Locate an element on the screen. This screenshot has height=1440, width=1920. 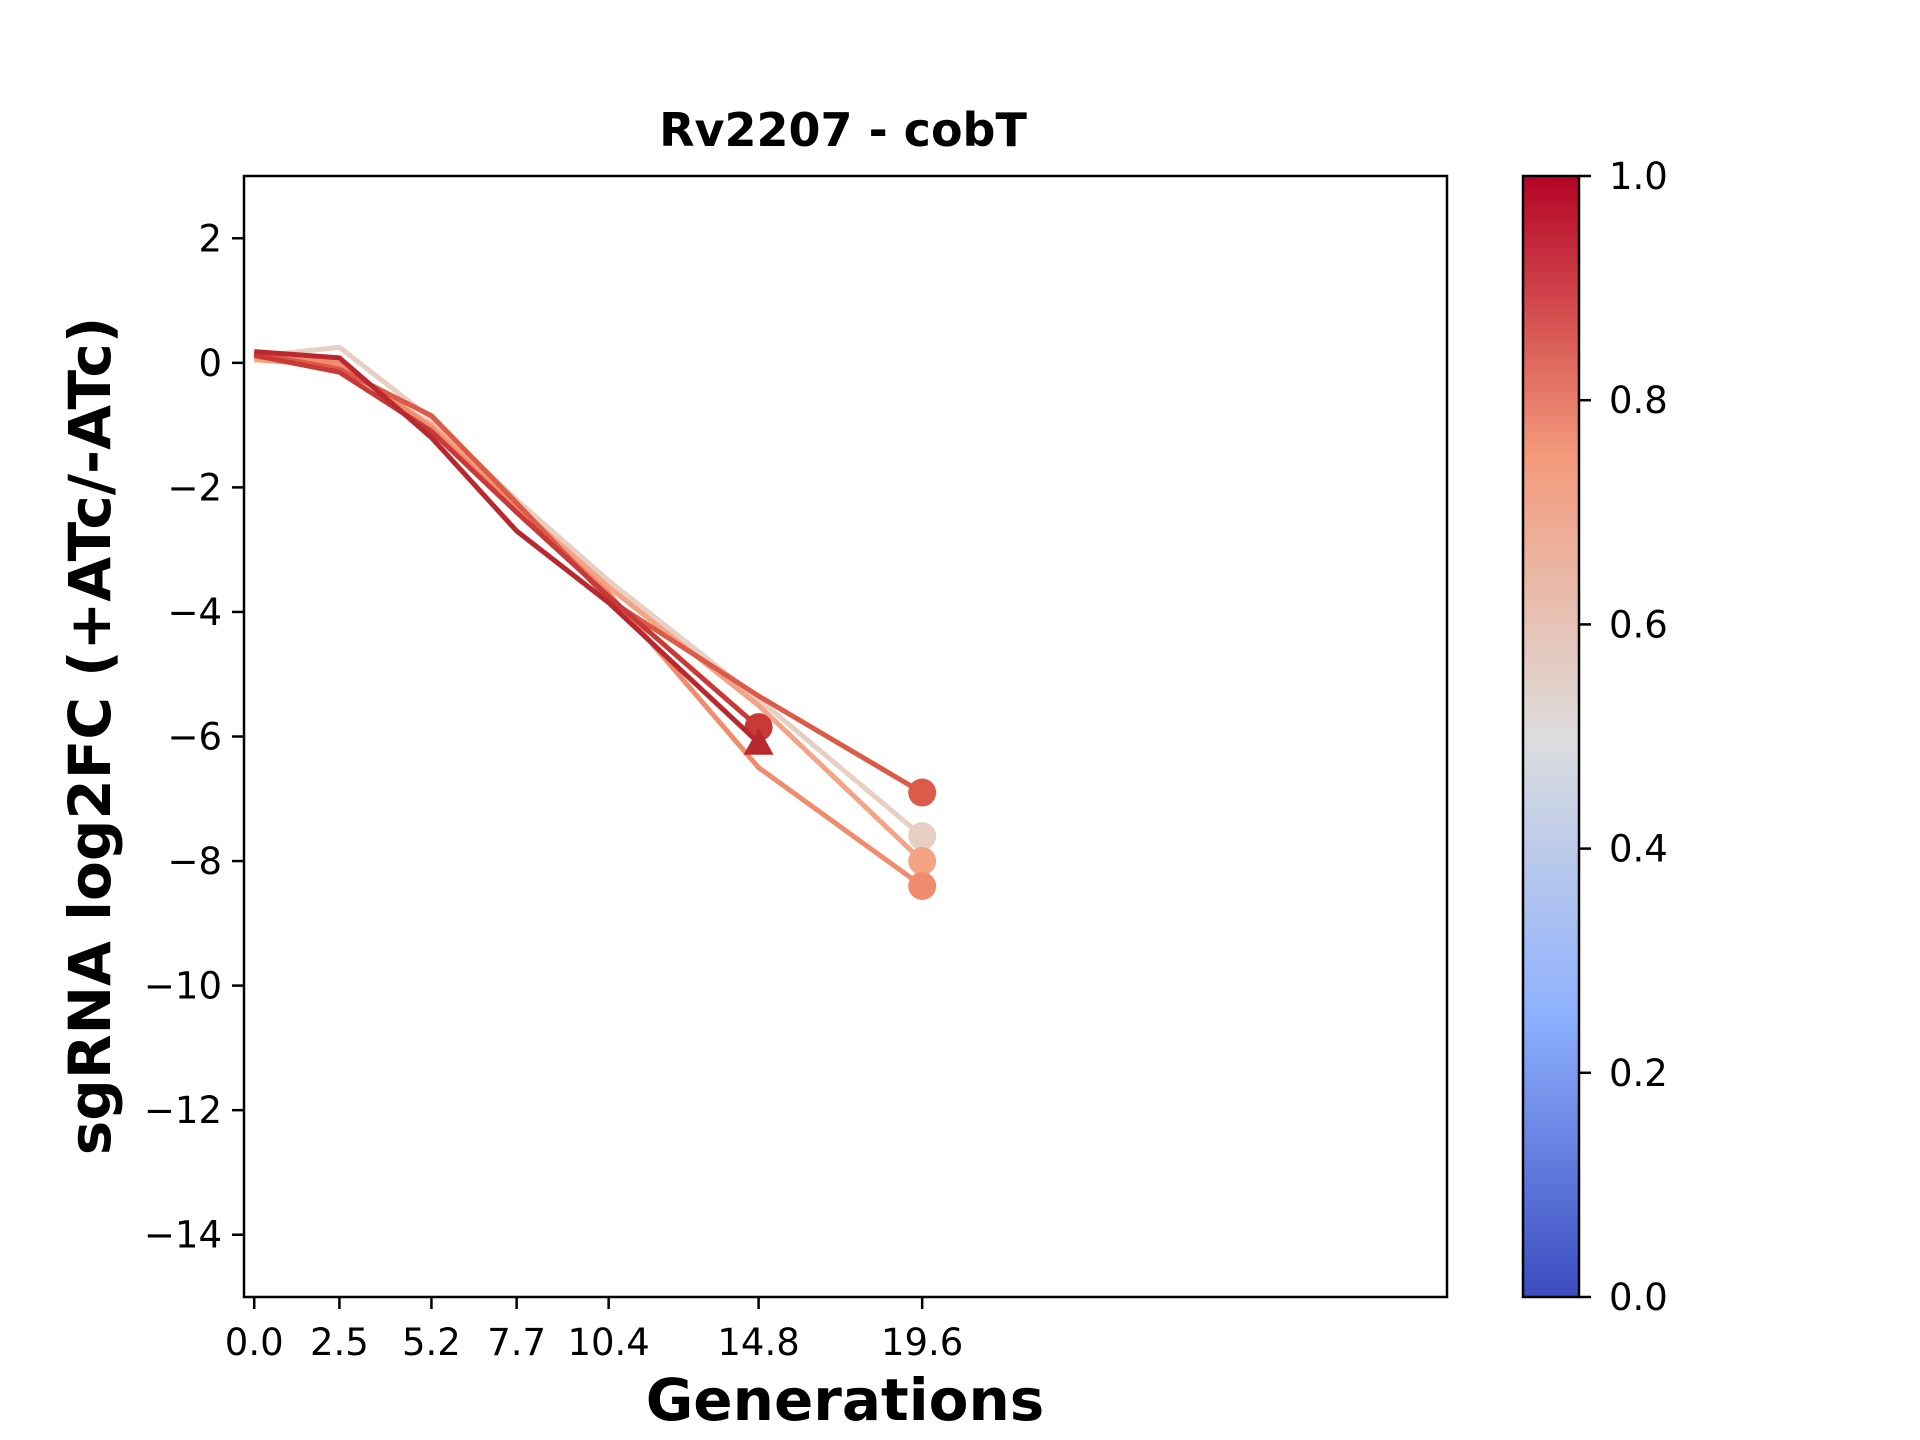
y-tick-label: 2 is located at coordinates (210, 238).